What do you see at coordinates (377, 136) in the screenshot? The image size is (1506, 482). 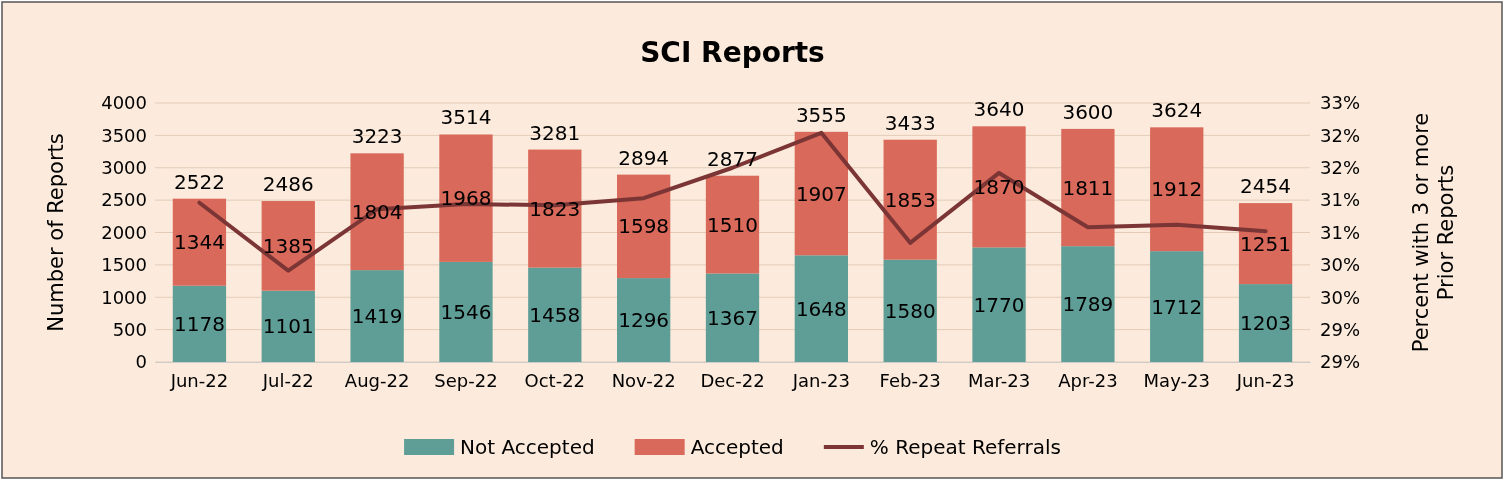 I see `total-label: 3223` at bounding box center [377, 136].